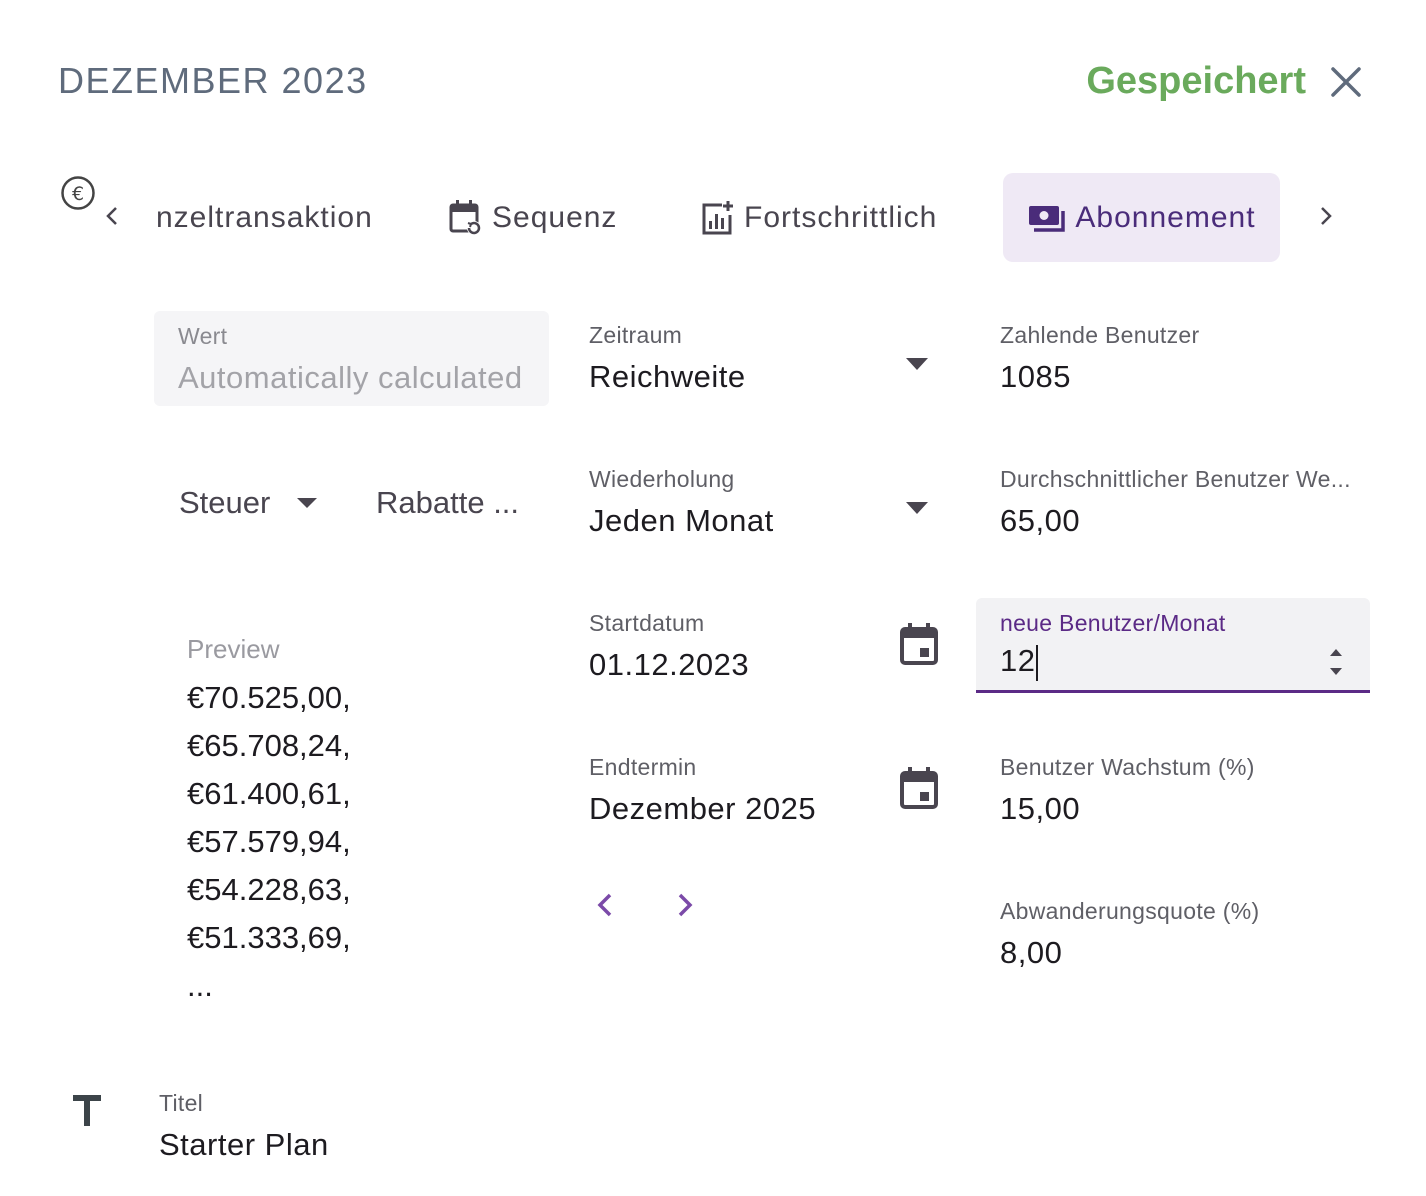 This screenshot has width=1426, height=1196. What do you see at coordinates (1196, 81) in the screenshot?
I see `save-status-label: Gespeichert` at bounding box center [1196, 81].